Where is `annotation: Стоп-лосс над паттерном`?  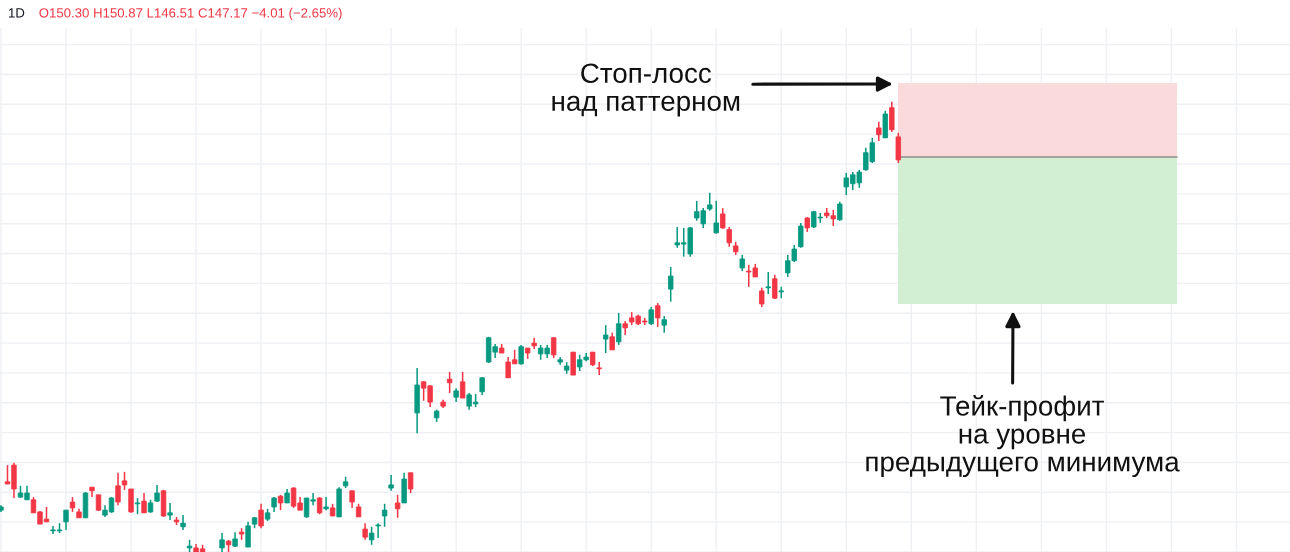
annotation: Стоп-лосс над паттерном is located at coordinates (646, 90).